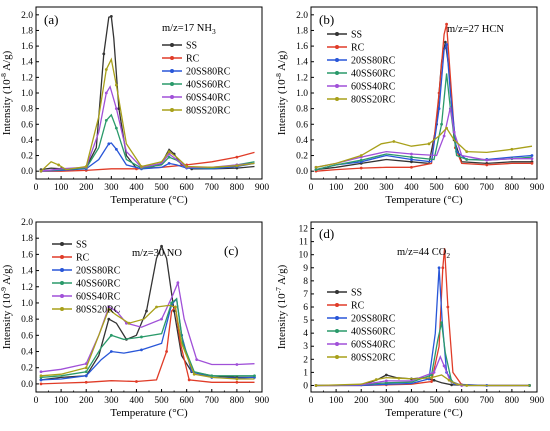 This screenshot has height=431, width=550. I want to click on y-tick-label: 1.6, so click(27, 47).